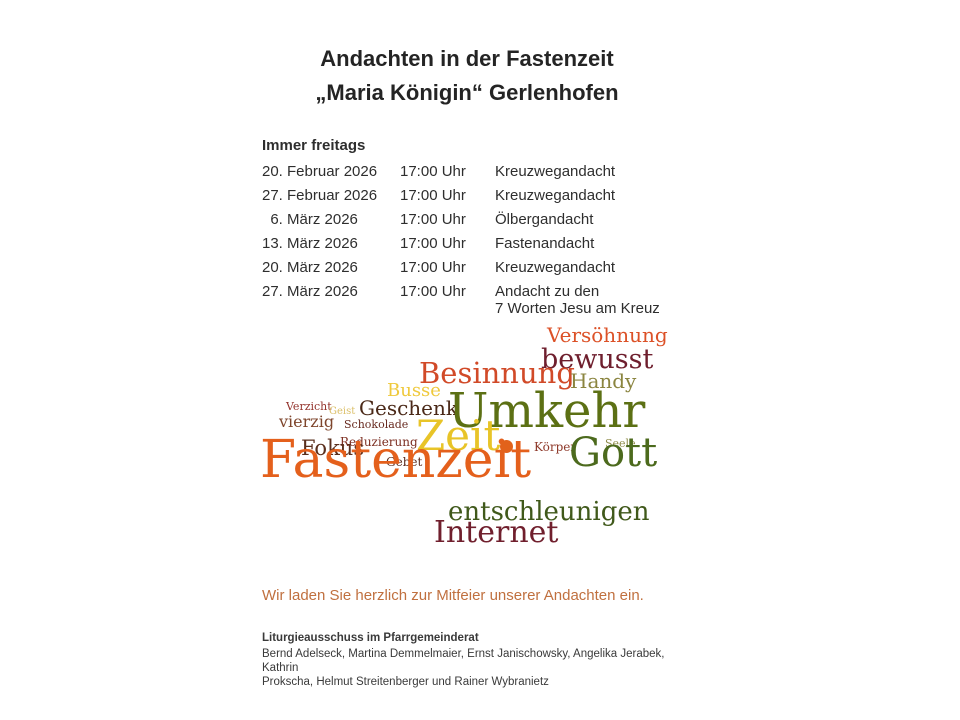 The image size is (960, 720). Describe the element at coordinates (458, 435) in the screenshot. I see `cloud-word-zeit: Zeit` at that location.